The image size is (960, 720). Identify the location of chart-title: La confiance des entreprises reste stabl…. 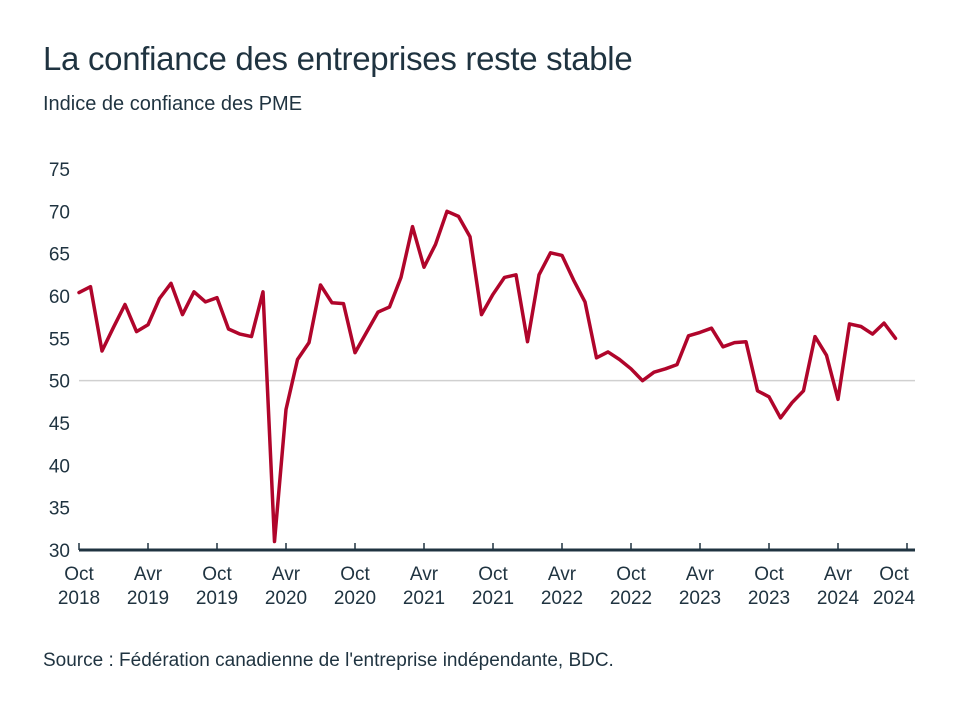
(338, 58).